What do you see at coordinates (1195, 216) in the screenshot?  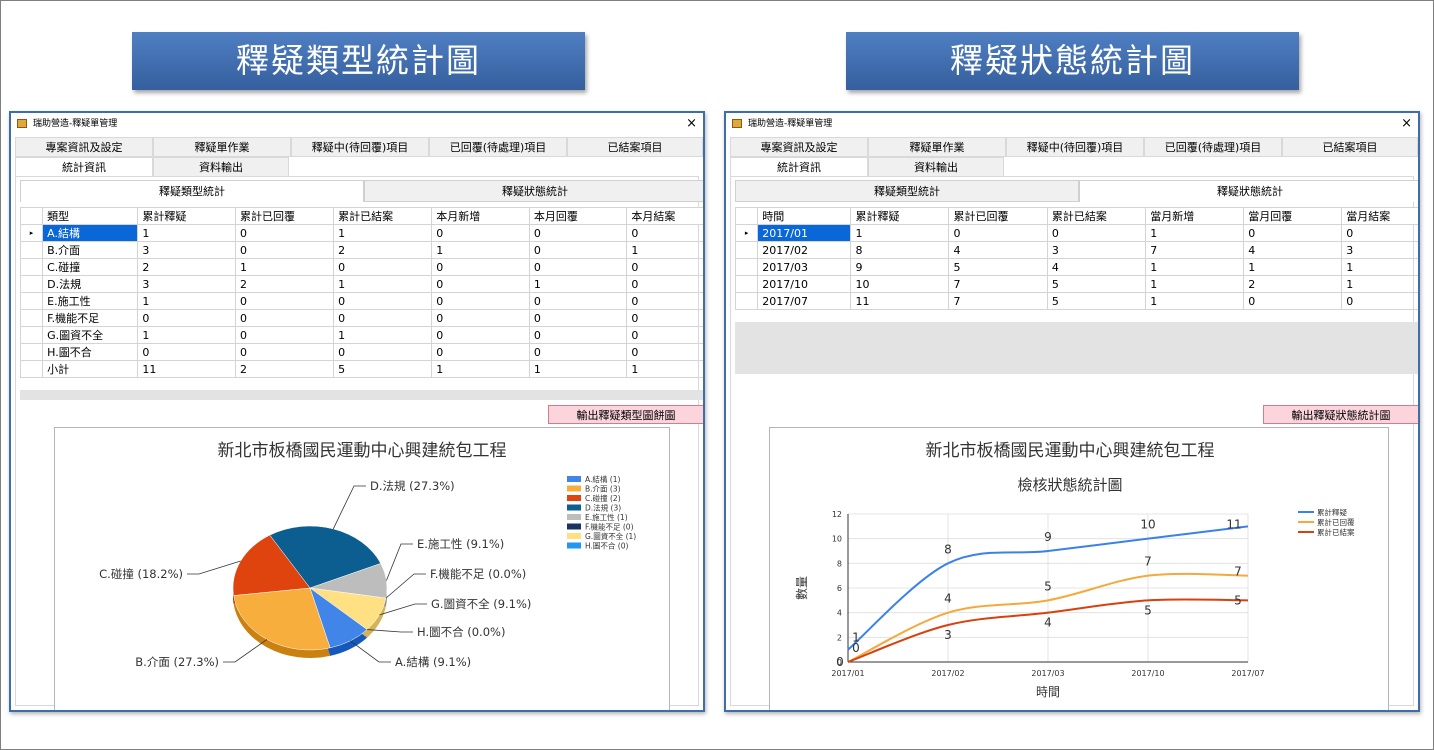 I see `column-header: 當月新增` at bounding box center [1195, 216].